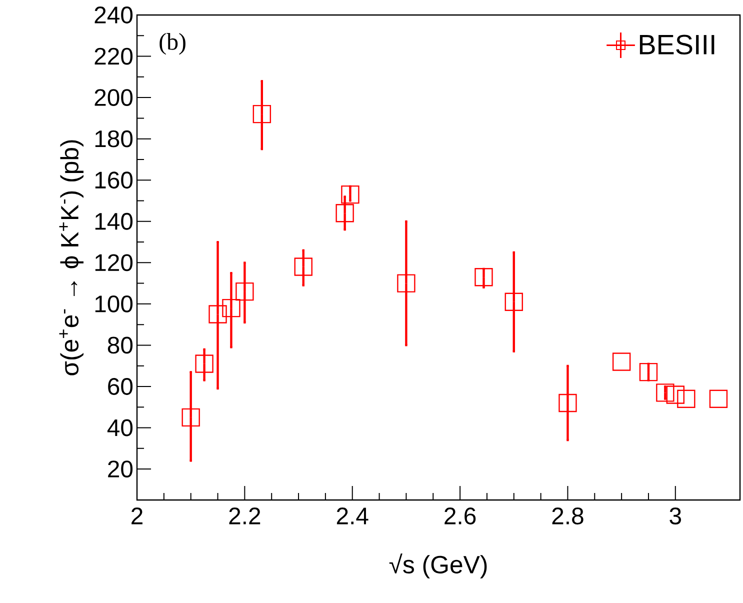 Image resolution: width=743 pixels, height=603 pixels. What do you see at coordinates (137, 516) in the screenshot?
I see `x-tick-label: 2` at bounding box center [137, 516].